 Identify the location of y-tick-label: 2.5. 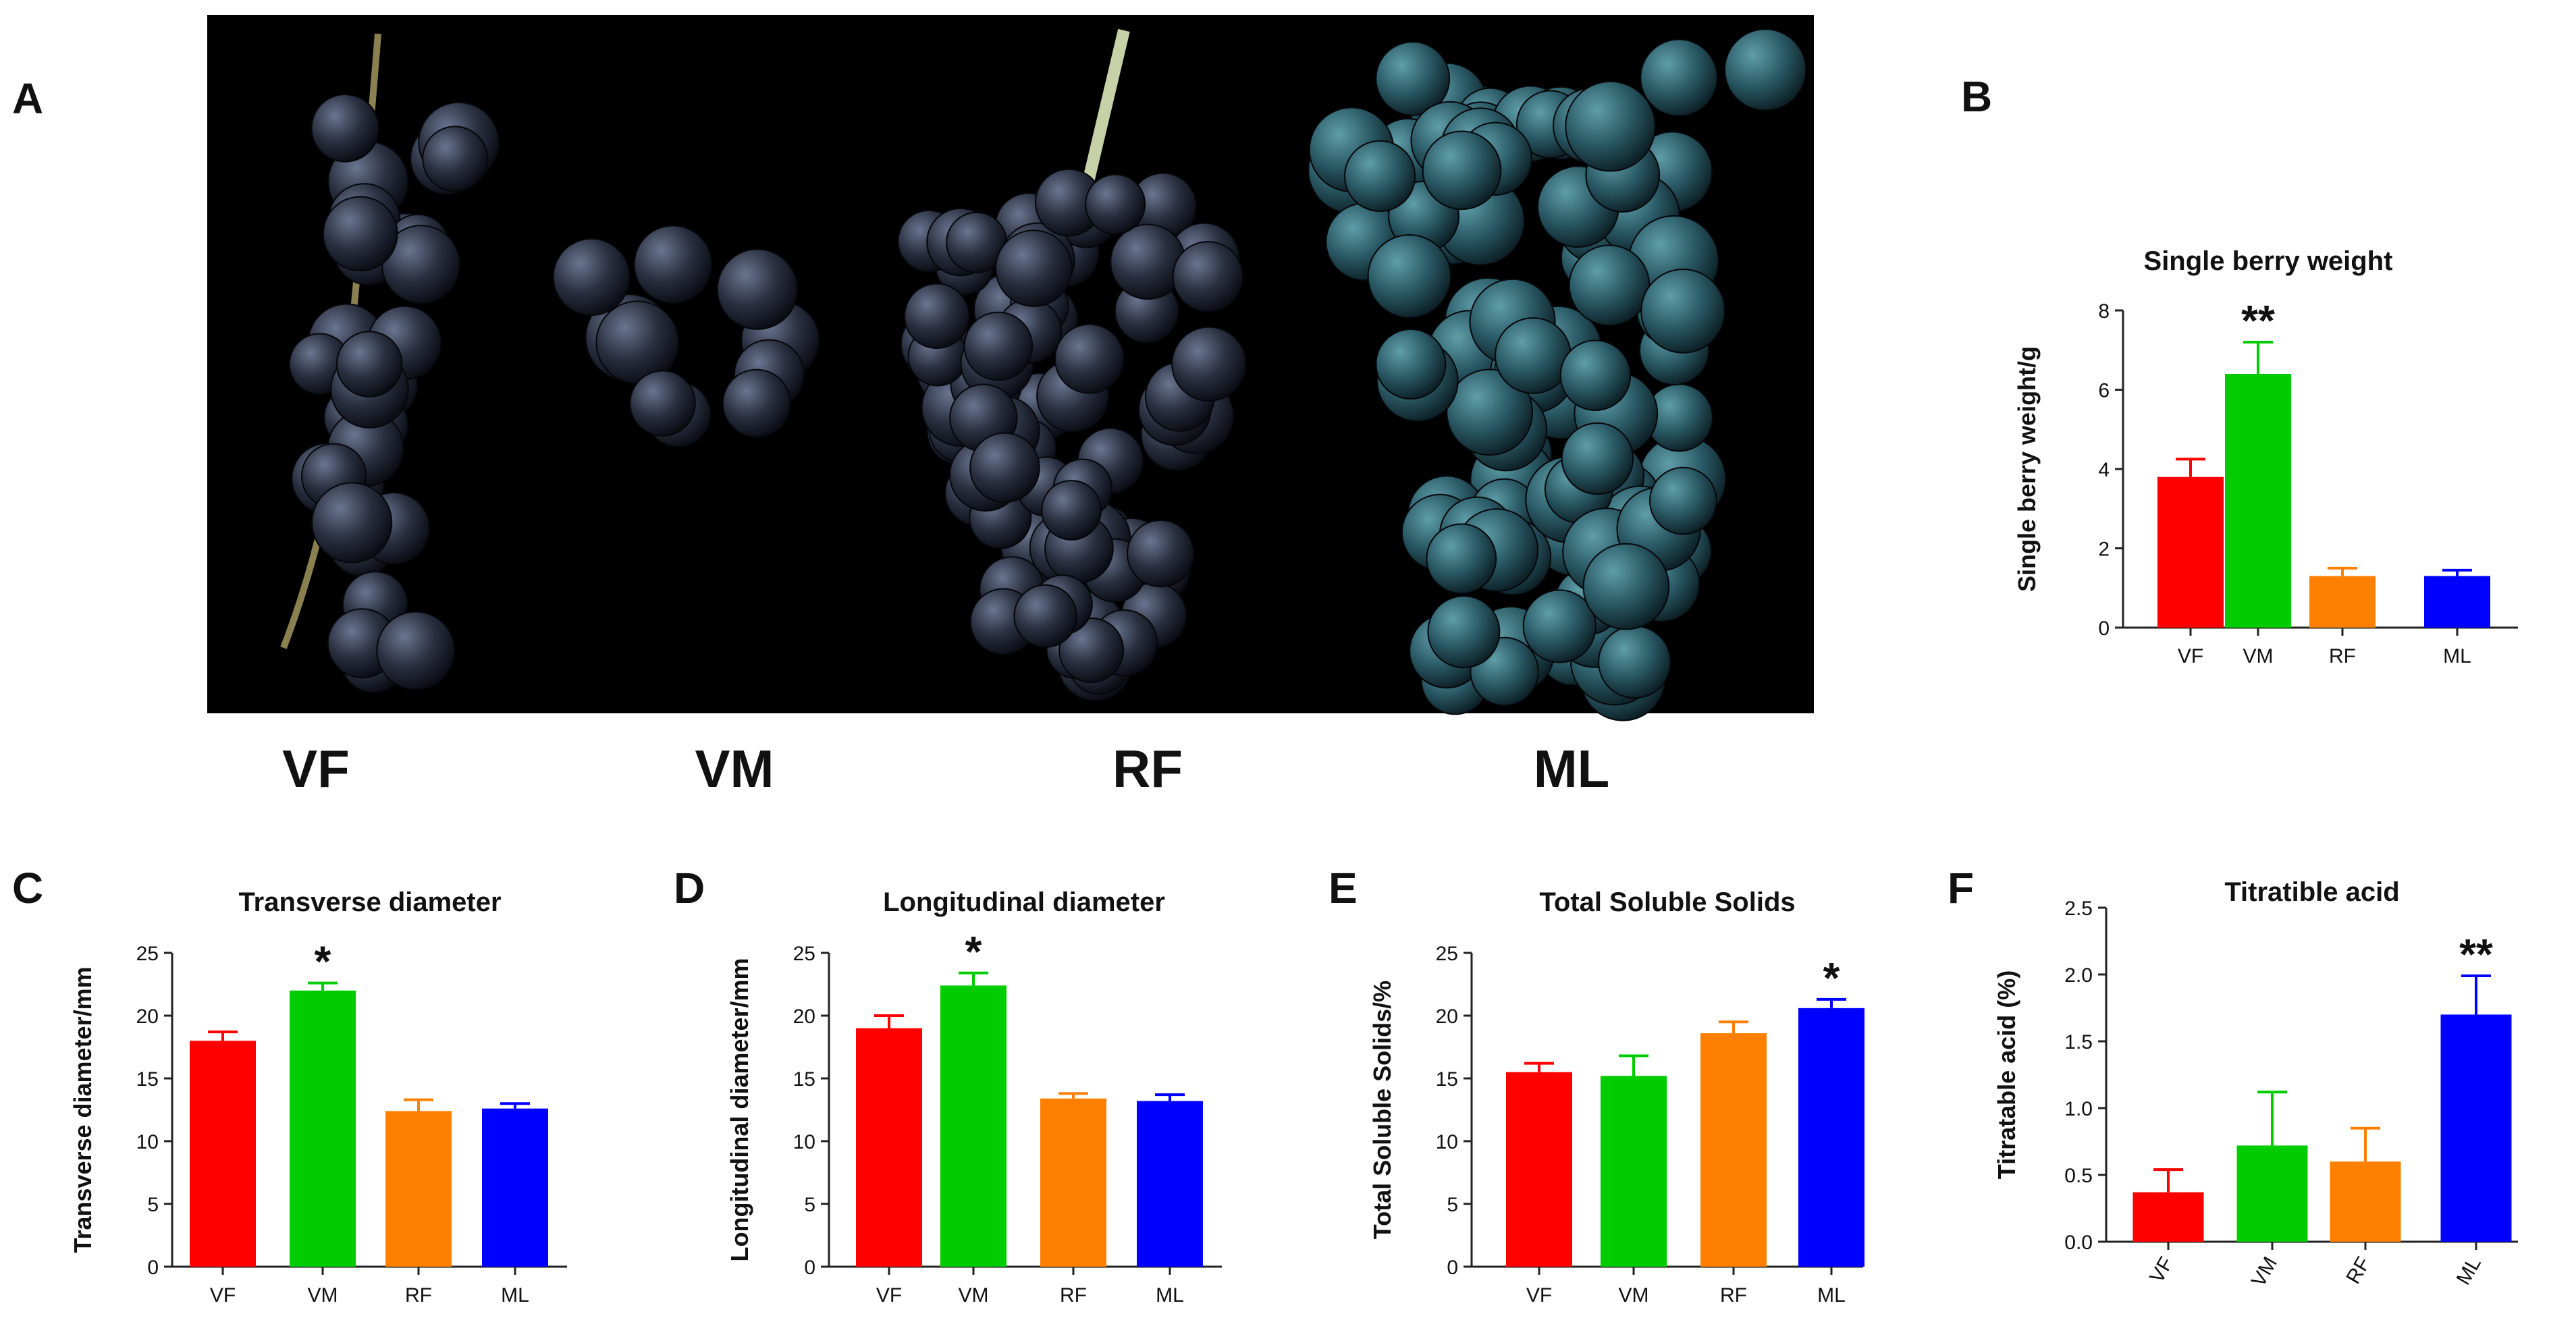
(2079, 909).